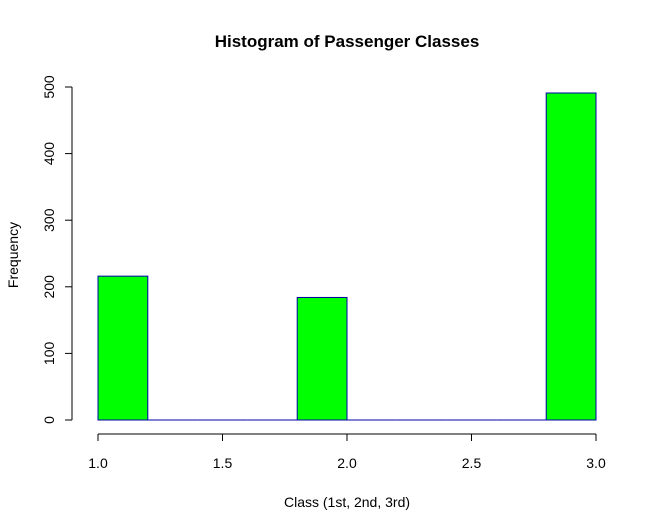 The width and height of the screenshot is (657, 532). Describe the element at coordinates (347, 452) in the screenshot. I see `x-axis: 1.0 1.5 2.0 2.5 3.0` at that location.